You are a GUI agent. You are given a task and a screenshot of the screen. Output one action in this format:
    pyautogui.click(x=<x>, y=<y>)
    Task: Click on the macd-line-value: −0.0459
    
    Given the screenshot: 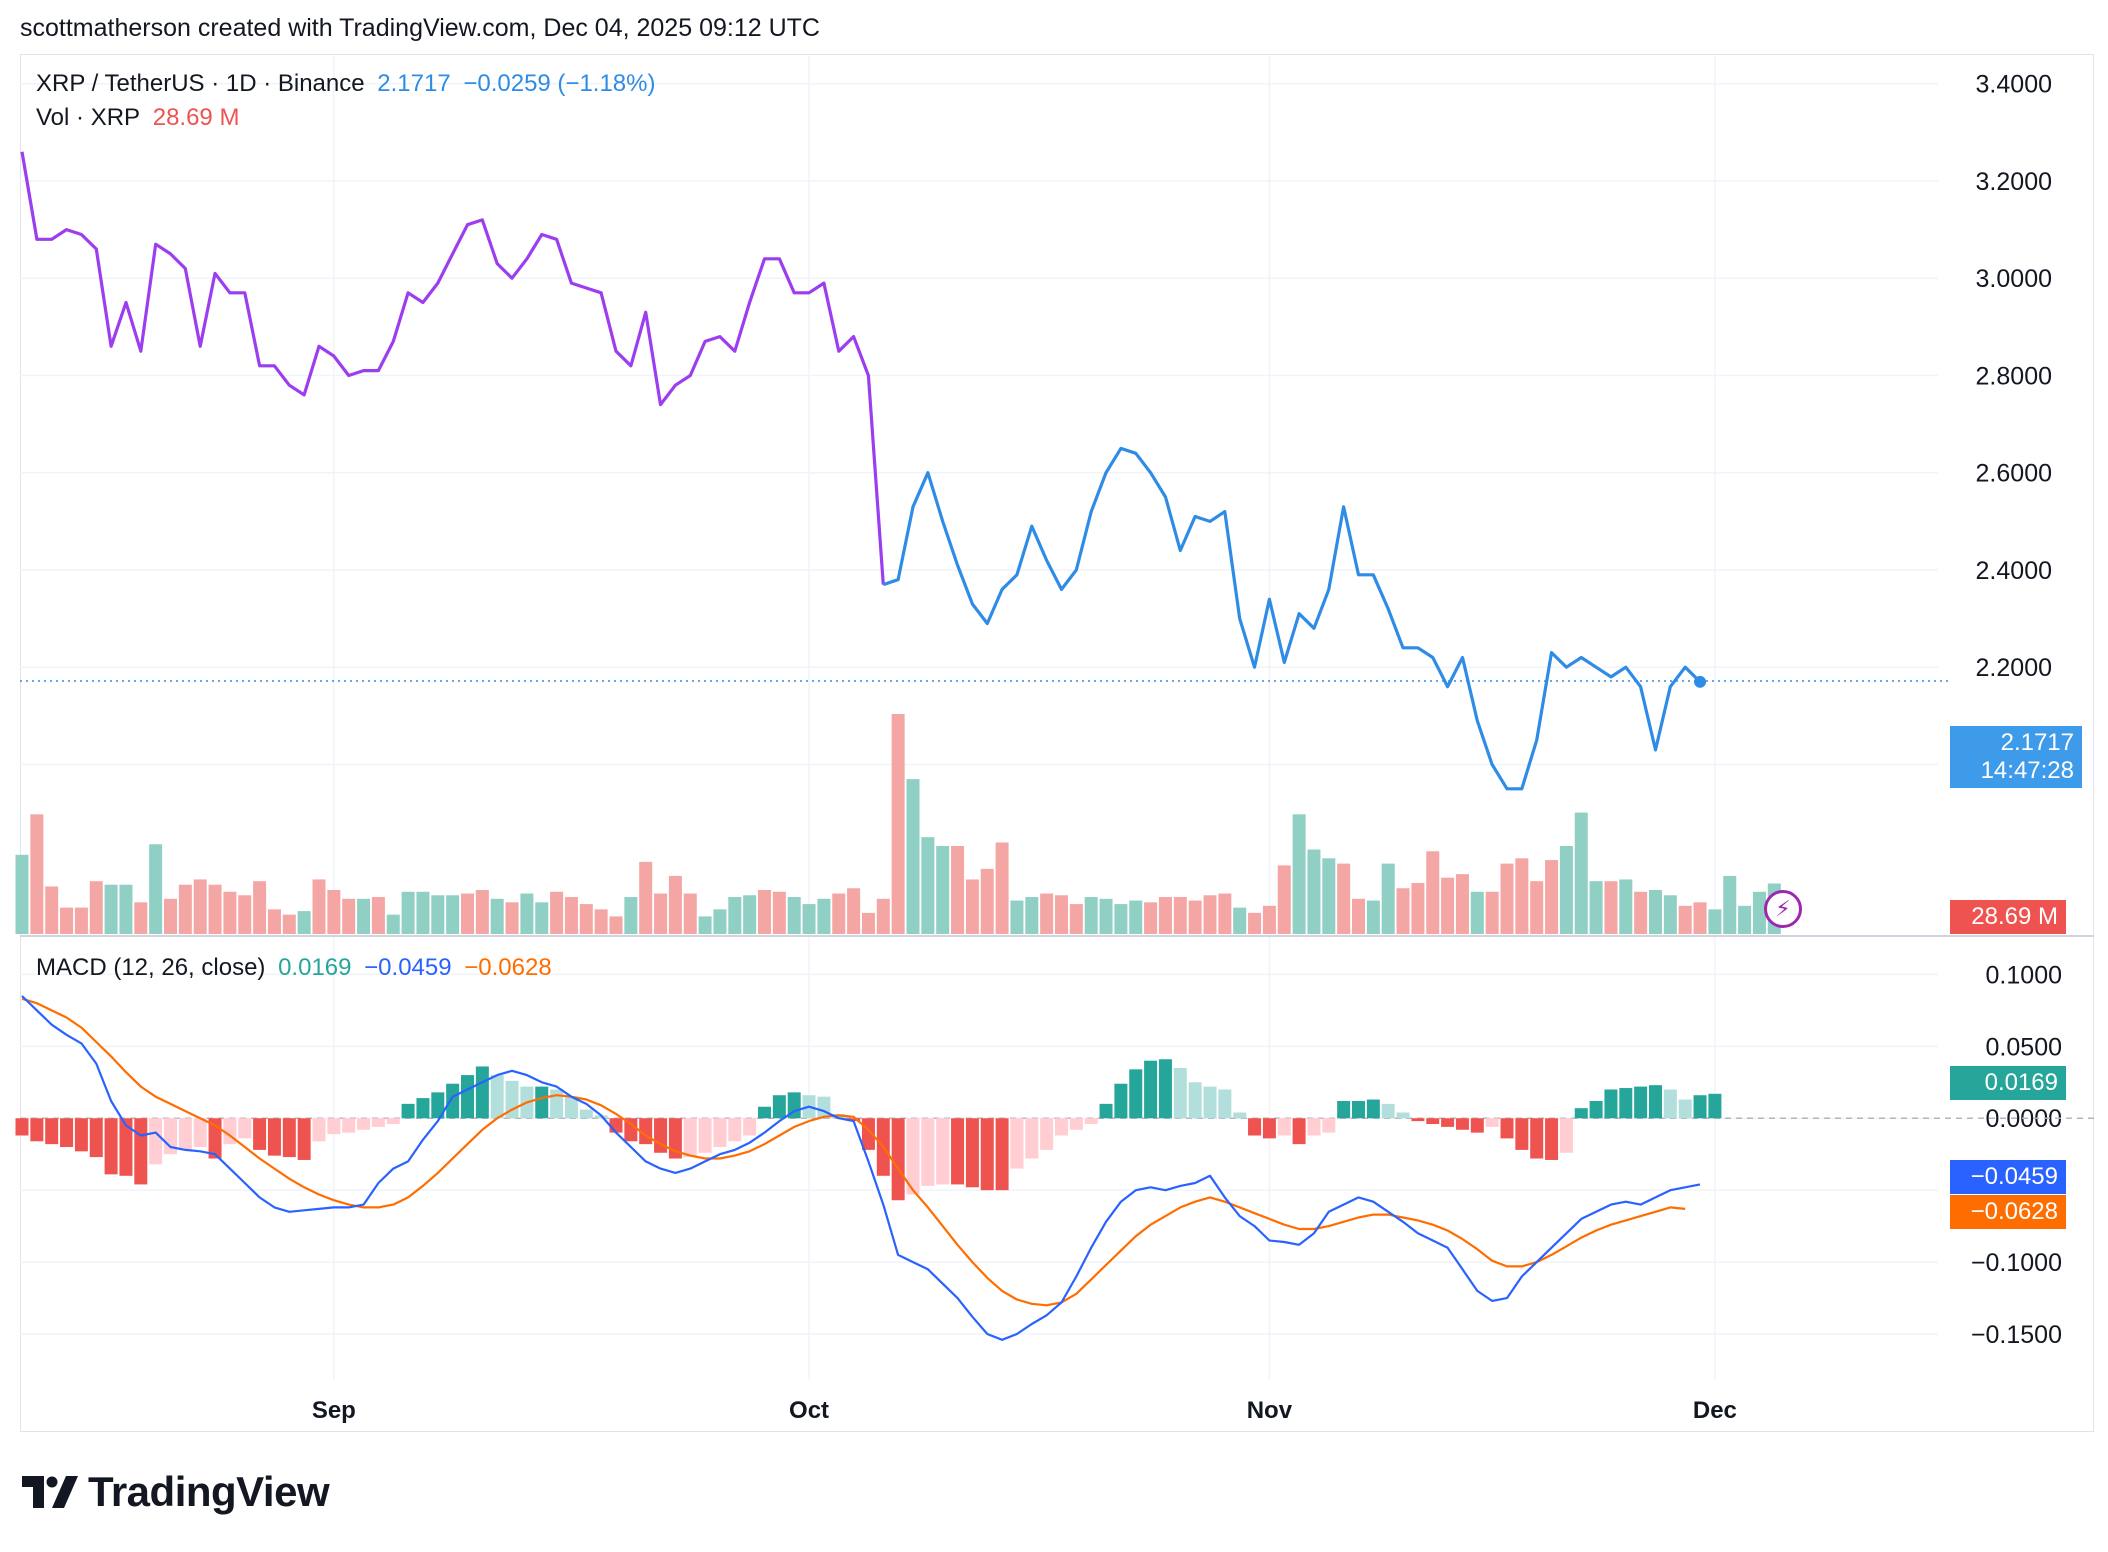 What is the action you would take?
    pyautogui.click(x=408, y=967)
    